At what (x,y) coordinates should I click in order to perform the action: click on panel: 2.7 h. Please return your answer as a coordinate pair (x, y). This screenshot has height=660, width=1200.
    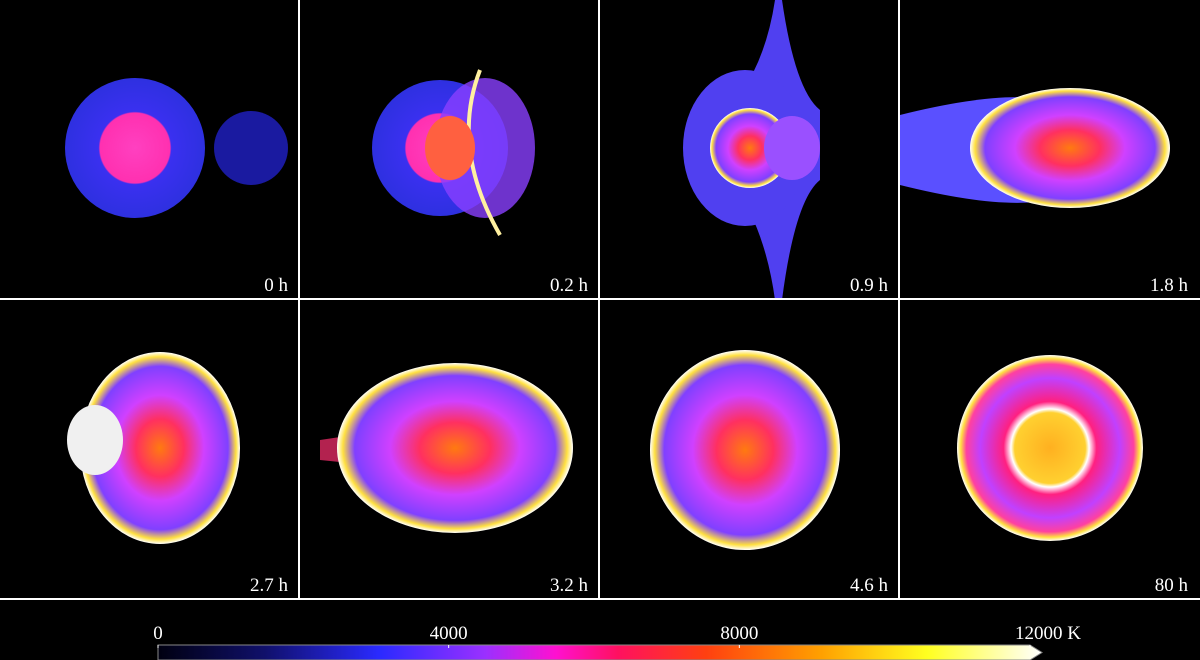
    Looking at the image, I should click on (149, 449).